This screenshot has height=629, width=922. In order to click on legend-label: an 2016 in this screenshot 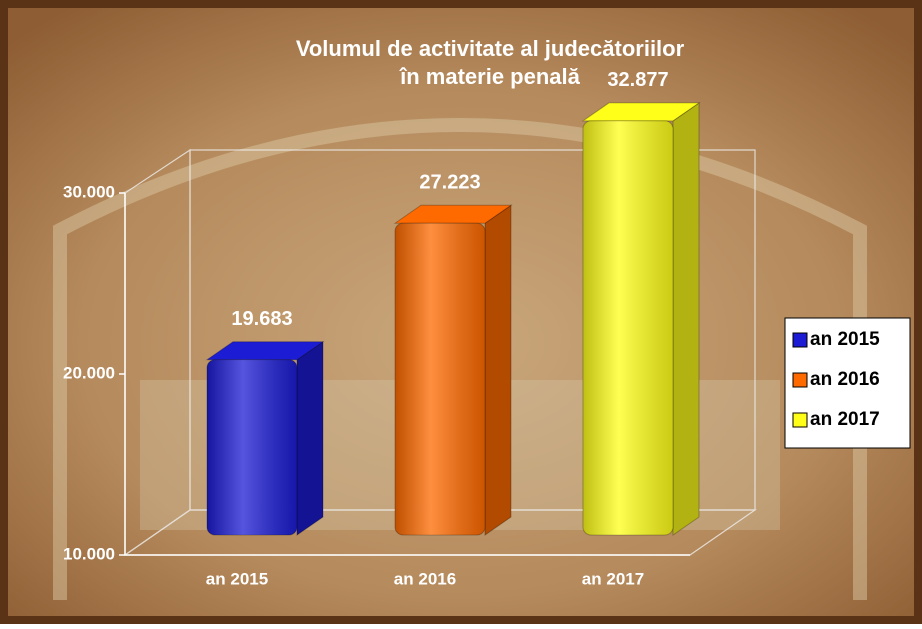, I will do `click(845, 379)`.